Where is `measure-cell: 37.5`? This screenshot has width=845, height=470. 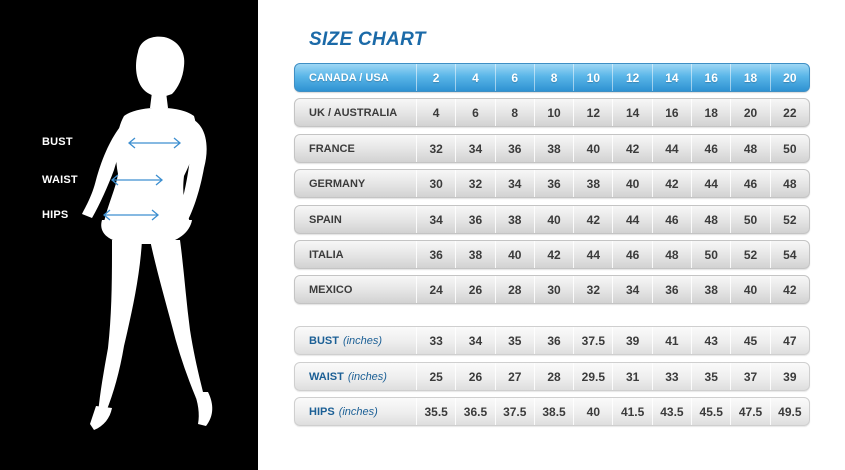
measure-cell: 37.5 is located at coordinates (515, 411).